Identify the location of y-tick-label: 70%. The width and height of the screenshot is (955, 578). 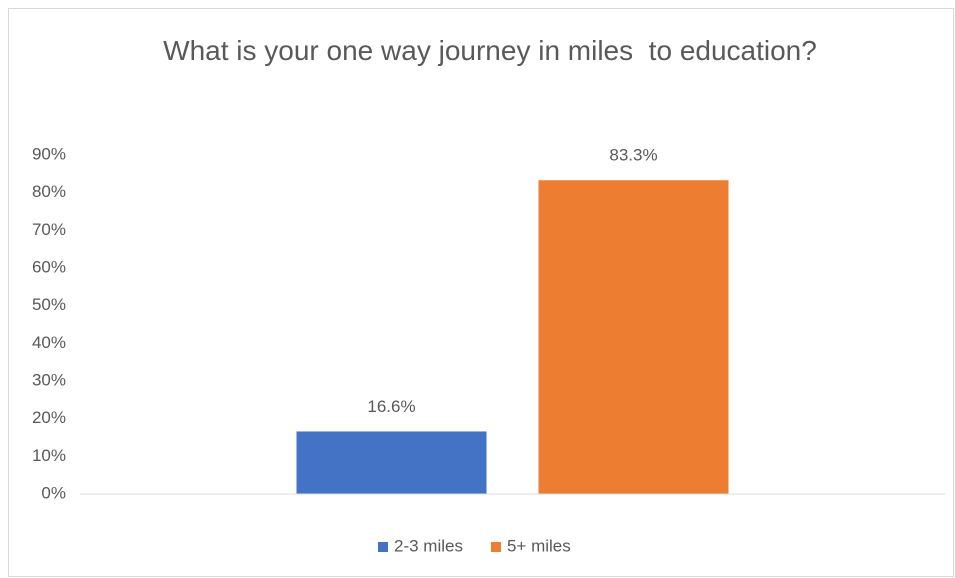
(49, 229).